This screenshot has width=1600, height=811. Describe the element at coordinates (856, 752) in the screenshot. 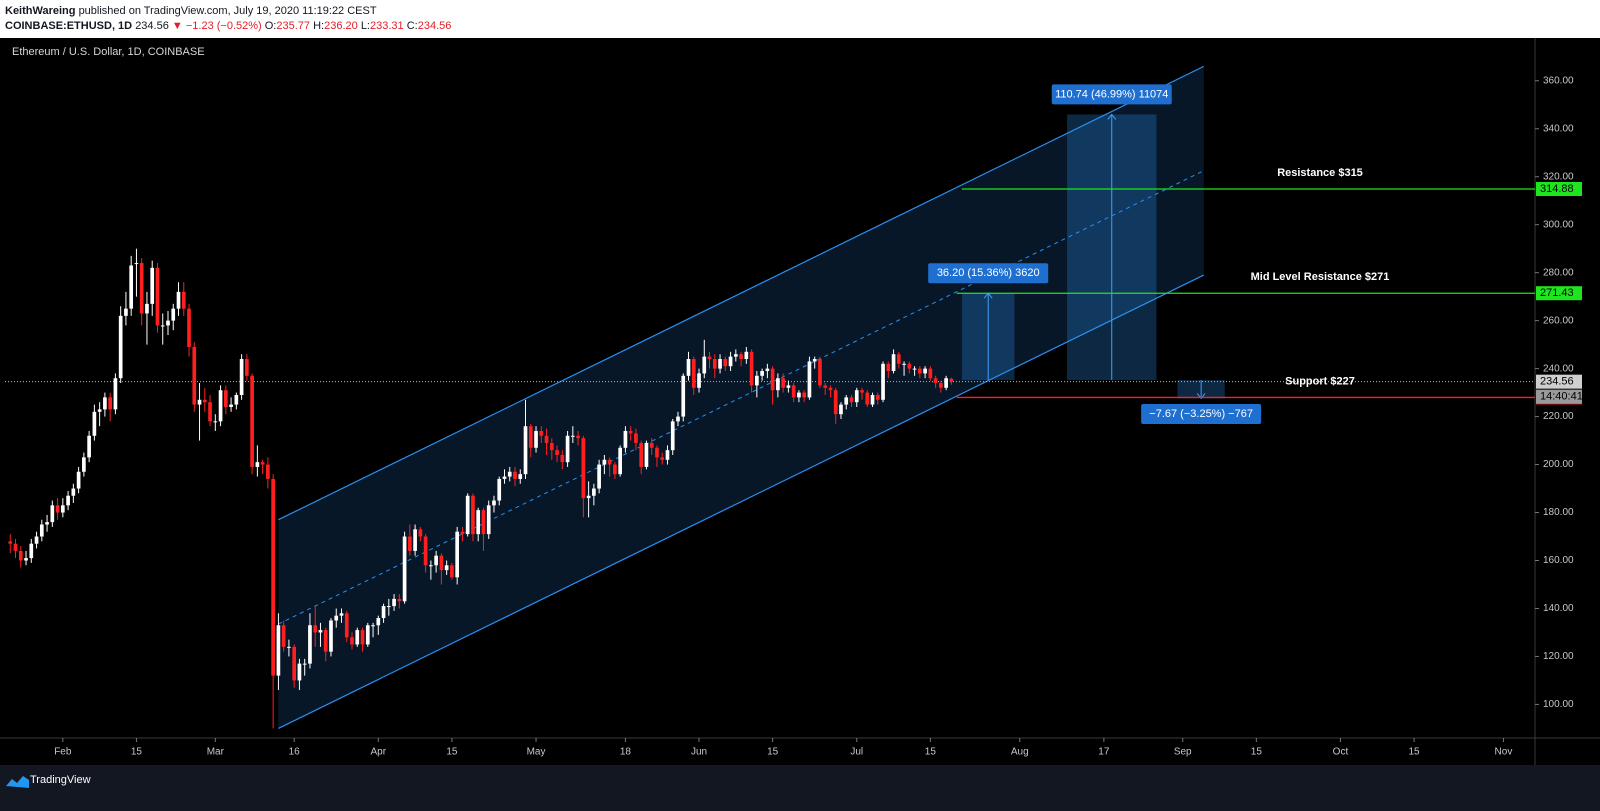

I see `x-tick-label: Jul` at that location.